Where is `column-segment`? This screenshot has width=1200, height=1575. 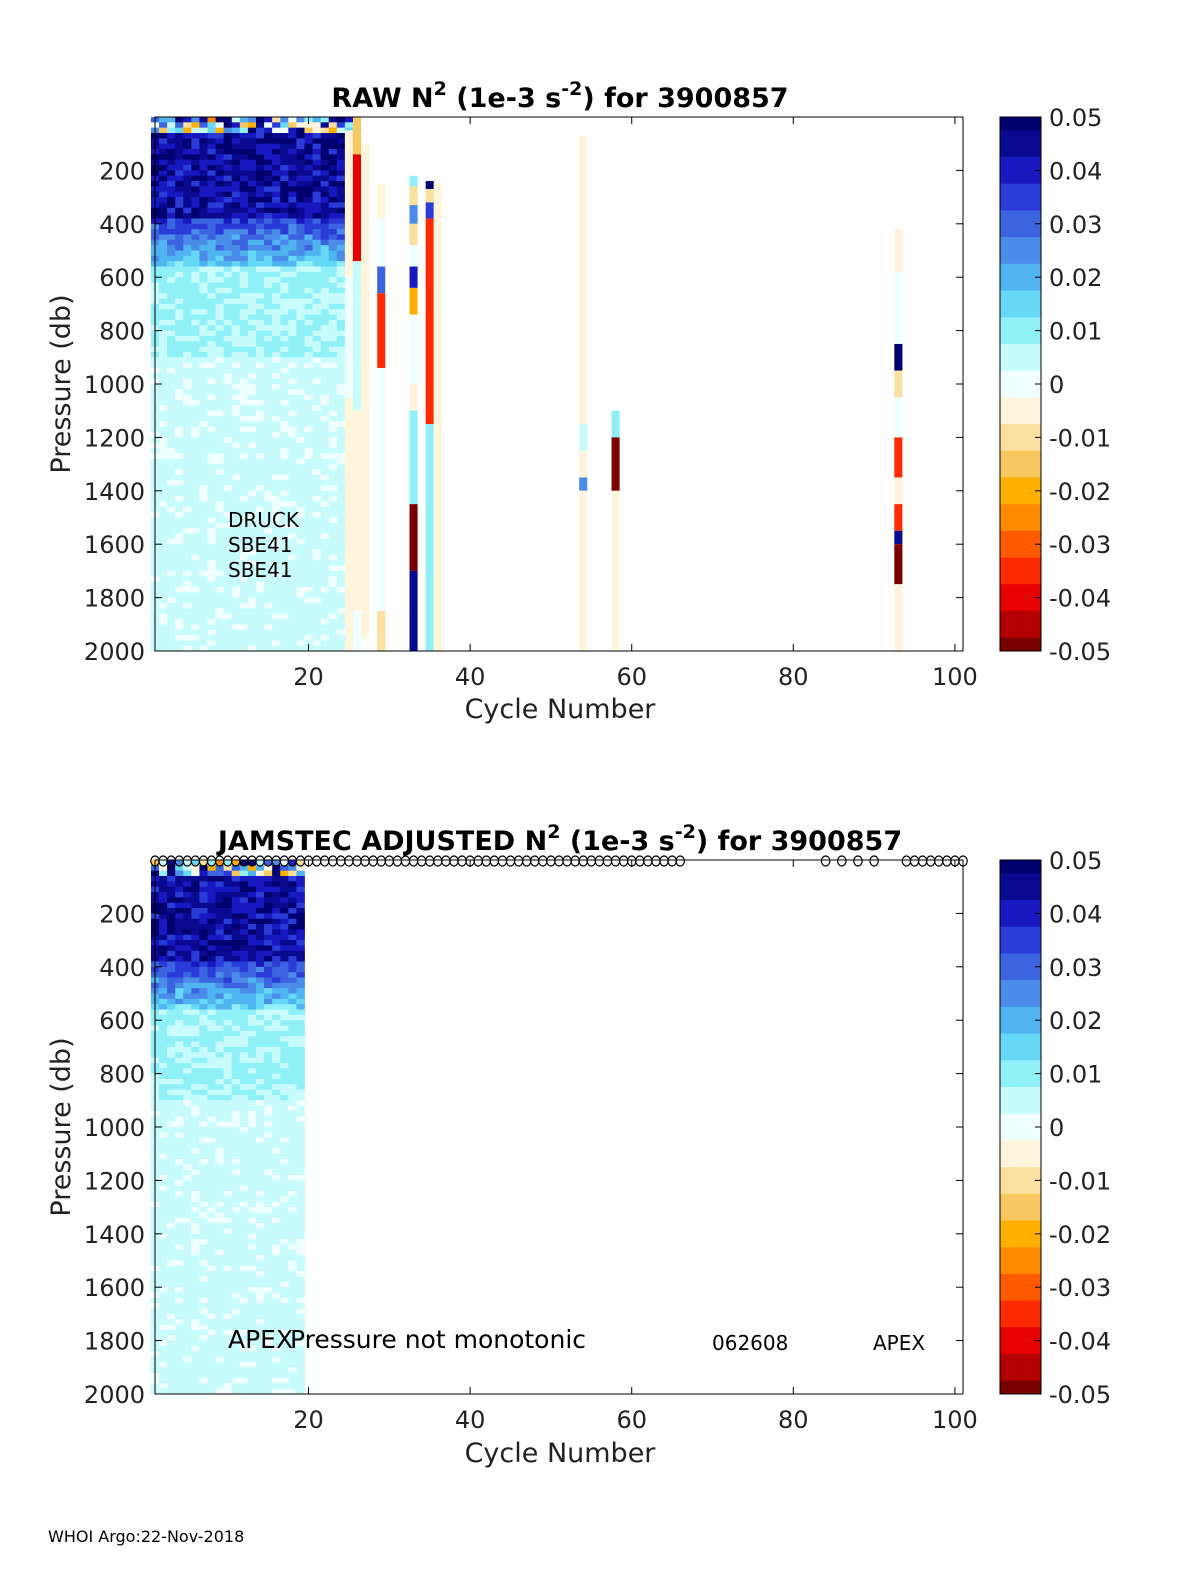
column-segment is located at coordinates (429, 537).